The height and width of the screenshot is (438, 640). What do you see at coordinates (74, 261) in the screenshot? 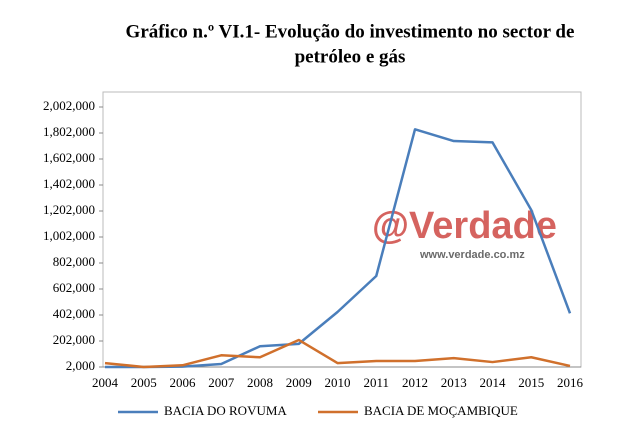
I see `y-tick-label: 802,000` at bounding box center [74, 261].